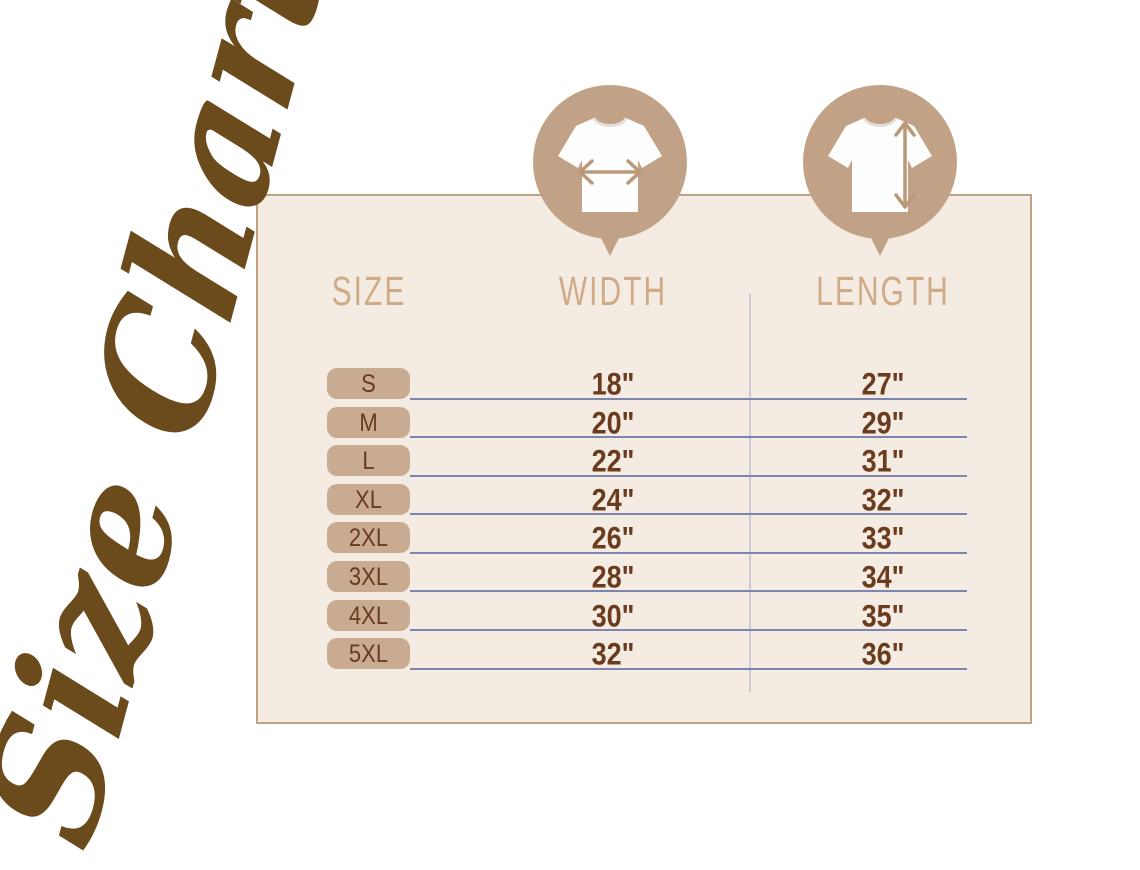 The height and width of the screenshot is (870, 1140). I want to click on width-value: 28", so click(613, 577).